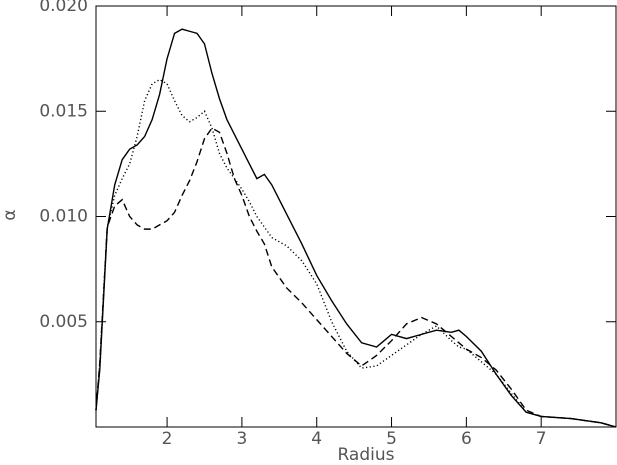 This screenshot has width=617, height=465. Describe the element at coordinates (167, 439) in the screenshot. I see `x-tick-label: 2` at that location.